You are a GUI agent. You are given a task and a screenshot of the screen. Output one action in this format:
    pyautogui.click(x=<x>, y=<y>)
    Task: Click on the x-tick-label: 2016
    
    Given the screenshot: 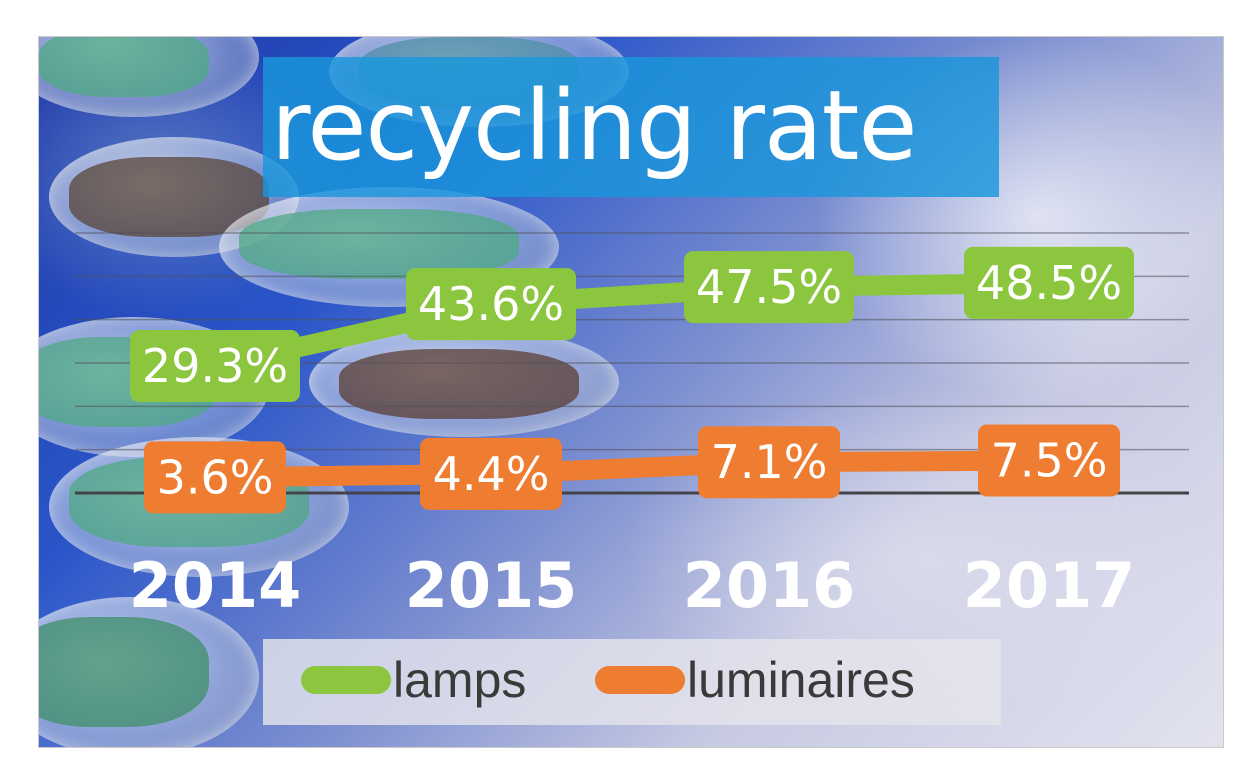 What is the action you would take?
    pyautogui.click(x=769, y=585)
    